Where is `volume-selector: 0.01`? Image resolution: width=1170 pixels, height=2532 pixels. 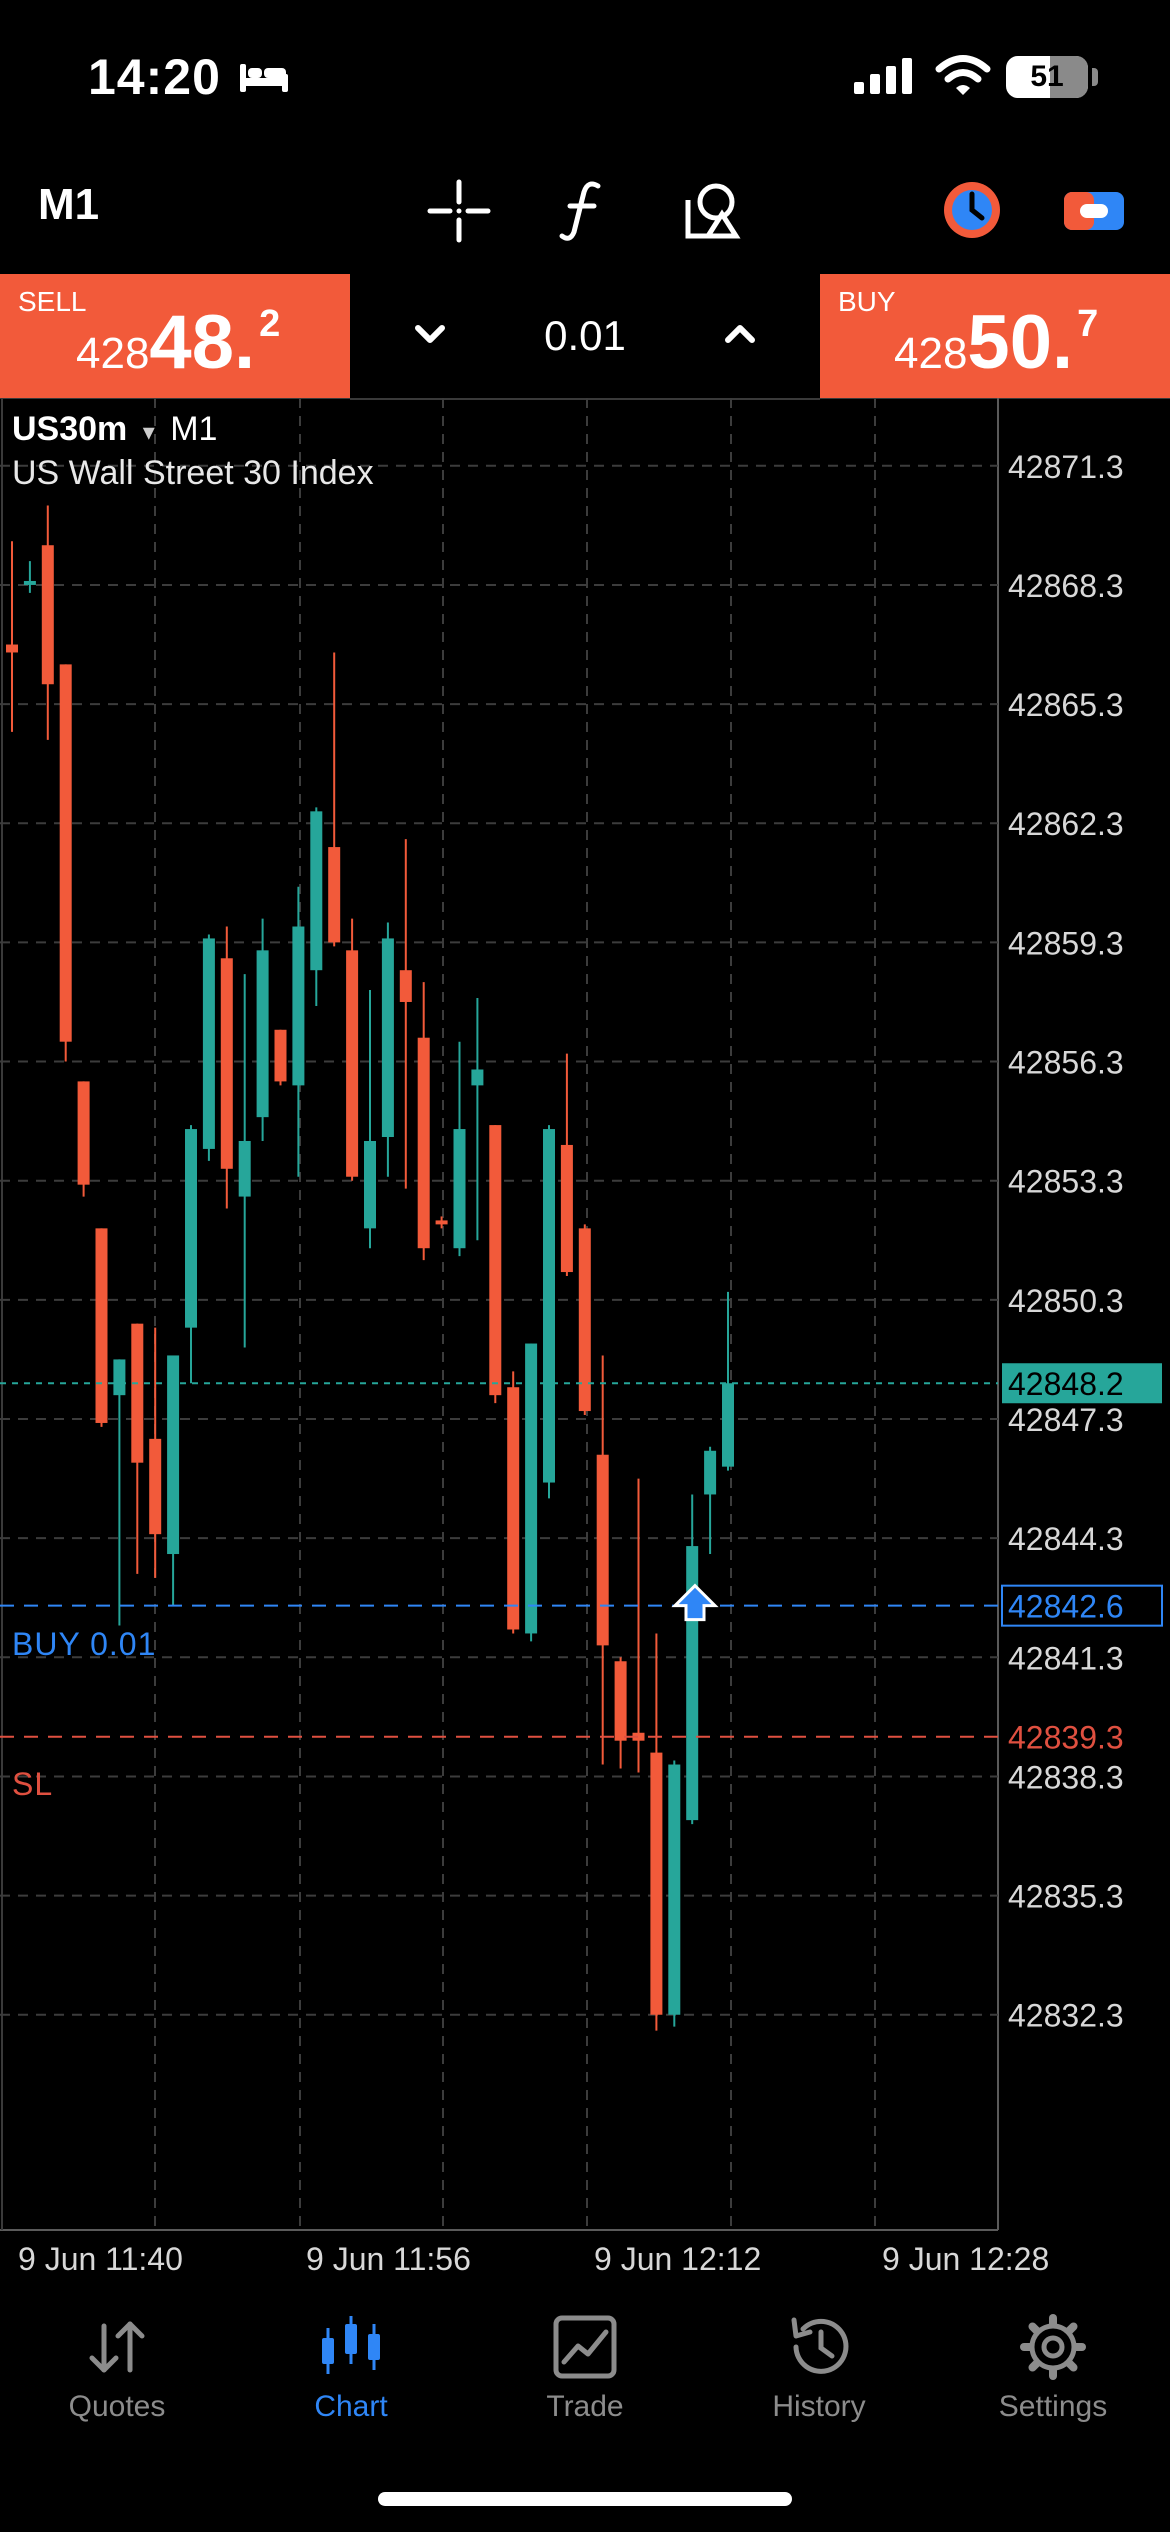 volume-selector: 0.01 is located at coordinates (585, 337).